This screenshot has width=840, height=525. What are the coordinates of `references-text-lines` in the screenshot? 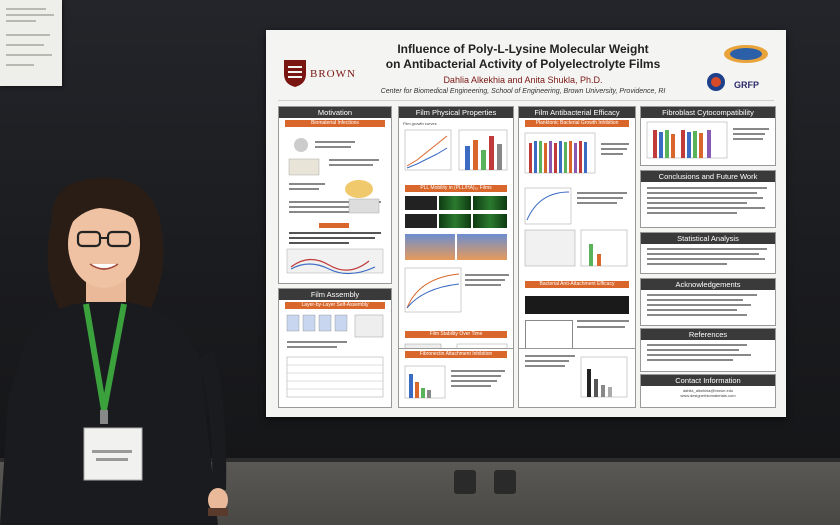 It's located at (699, 352).